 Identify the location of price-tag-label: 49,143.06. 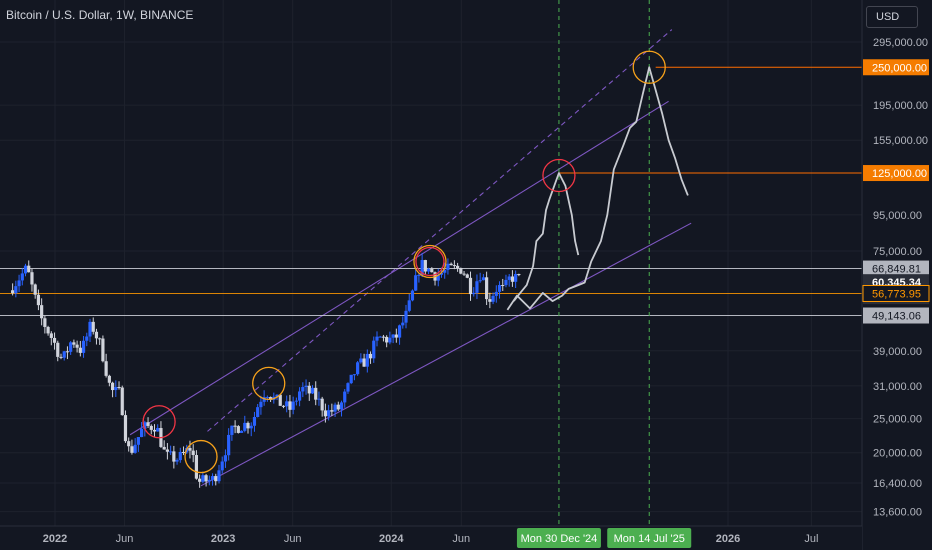
(896, 317).